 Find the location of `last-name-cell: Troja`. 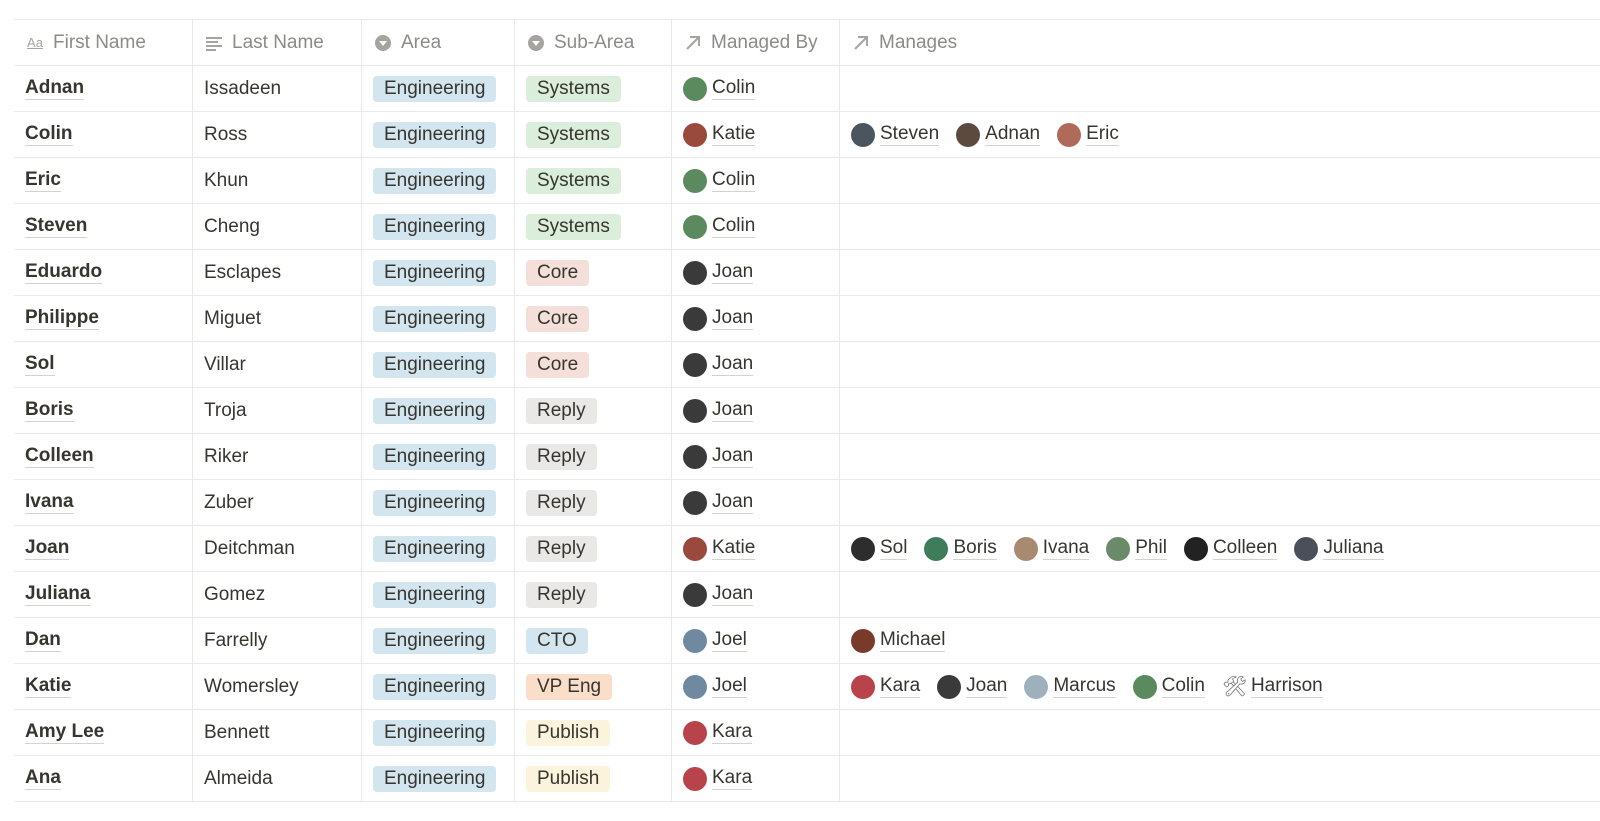

last-name-cell: Troja is located at coordinates (277, 410).